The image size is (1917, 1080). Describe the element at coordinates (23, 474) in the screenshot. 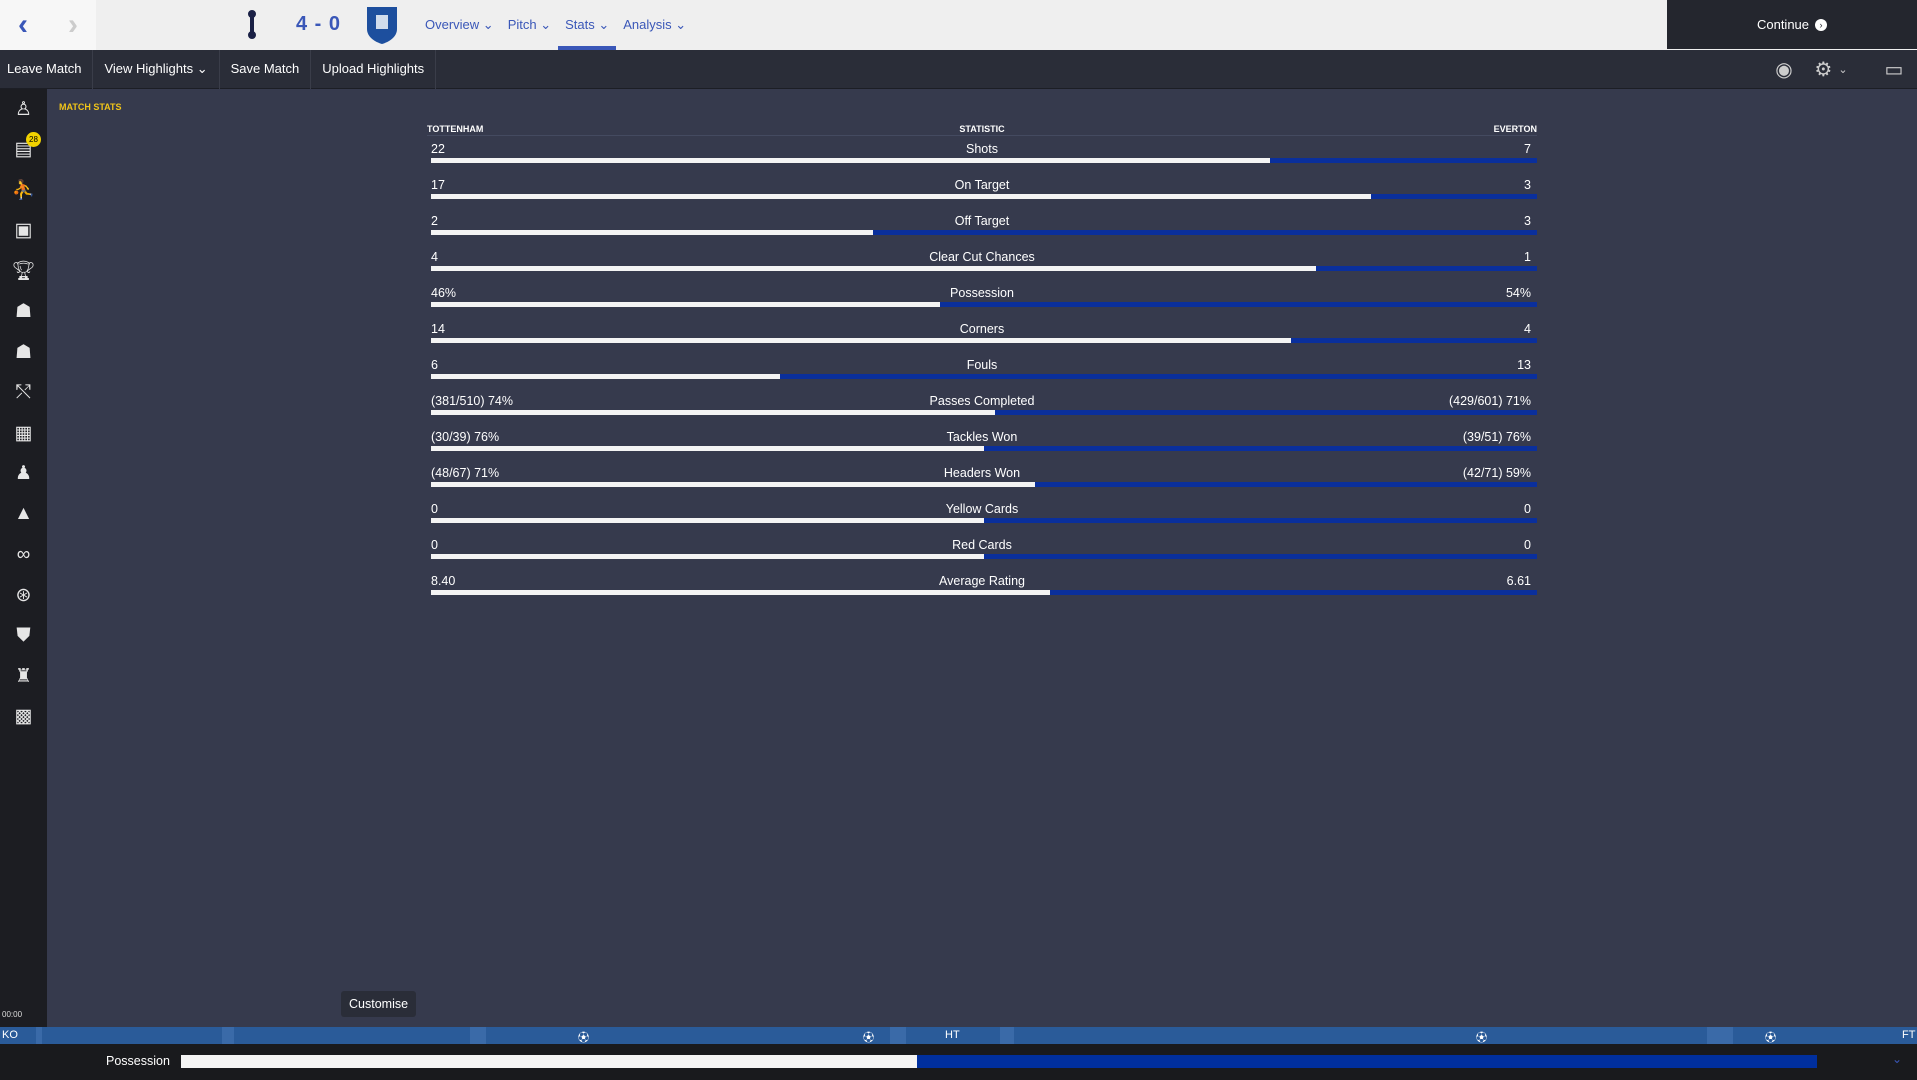

I see `development-icon: ♟` at that location.